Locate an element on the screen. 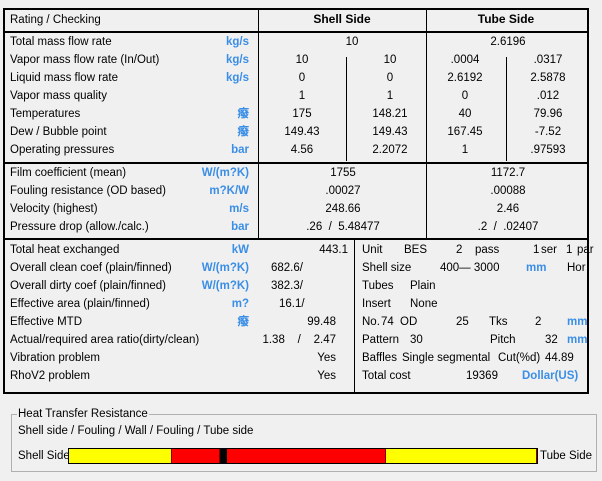 The image size is (602, 481). cost-unit: Dollar(US) is located at coordinates (550, 376).